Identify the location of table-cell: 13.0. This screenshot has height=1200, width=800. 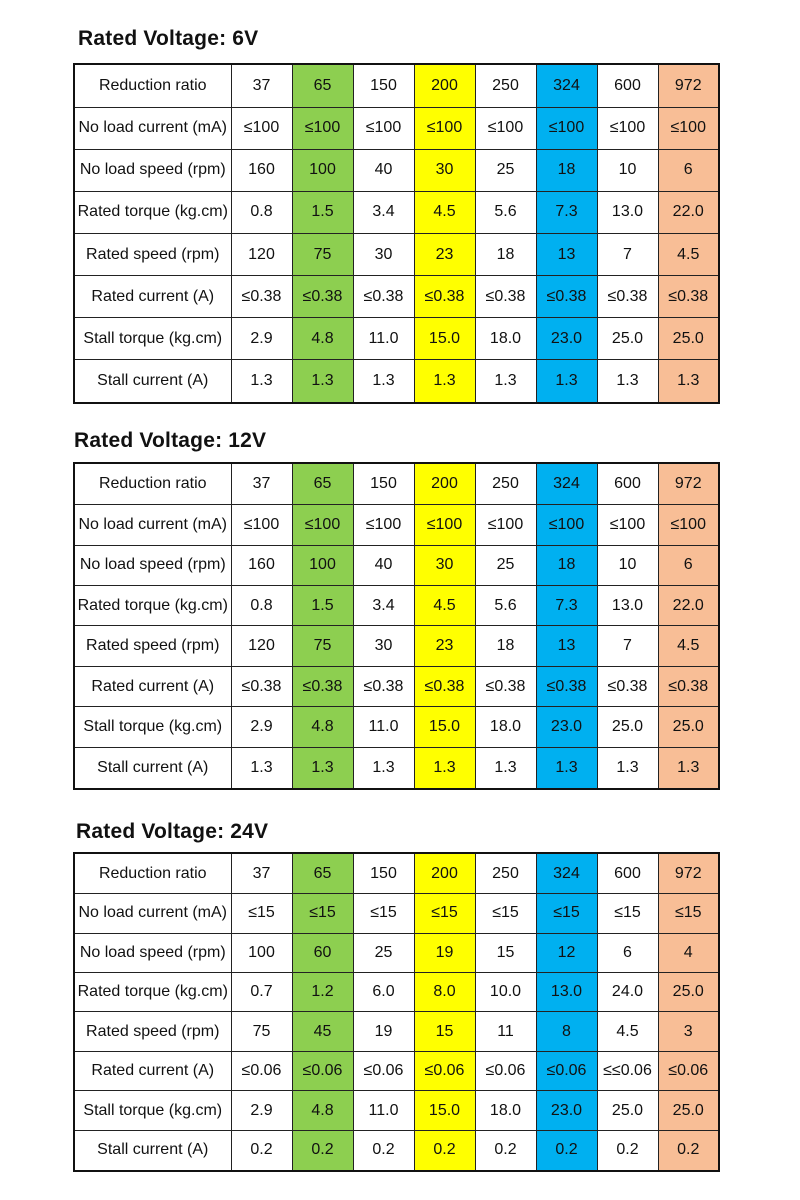
(627, 605).